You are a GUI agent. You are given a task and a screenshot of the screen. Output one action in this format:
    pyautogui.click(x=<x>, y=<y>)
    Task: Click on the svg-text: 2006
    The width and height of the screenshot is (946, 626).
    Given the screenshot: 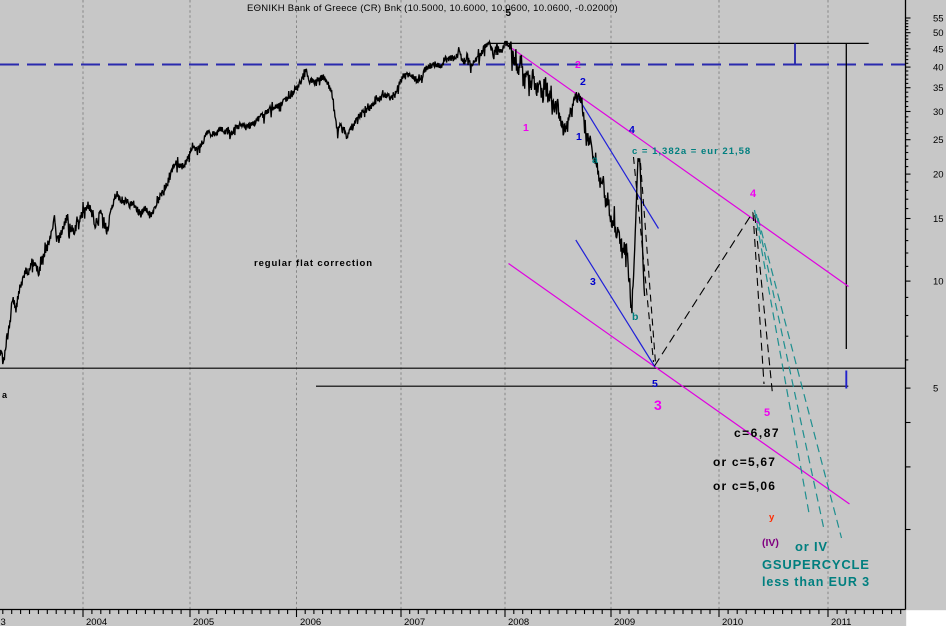 What is the action you would take?
    pyautogui.click(x=310, y=621)
    